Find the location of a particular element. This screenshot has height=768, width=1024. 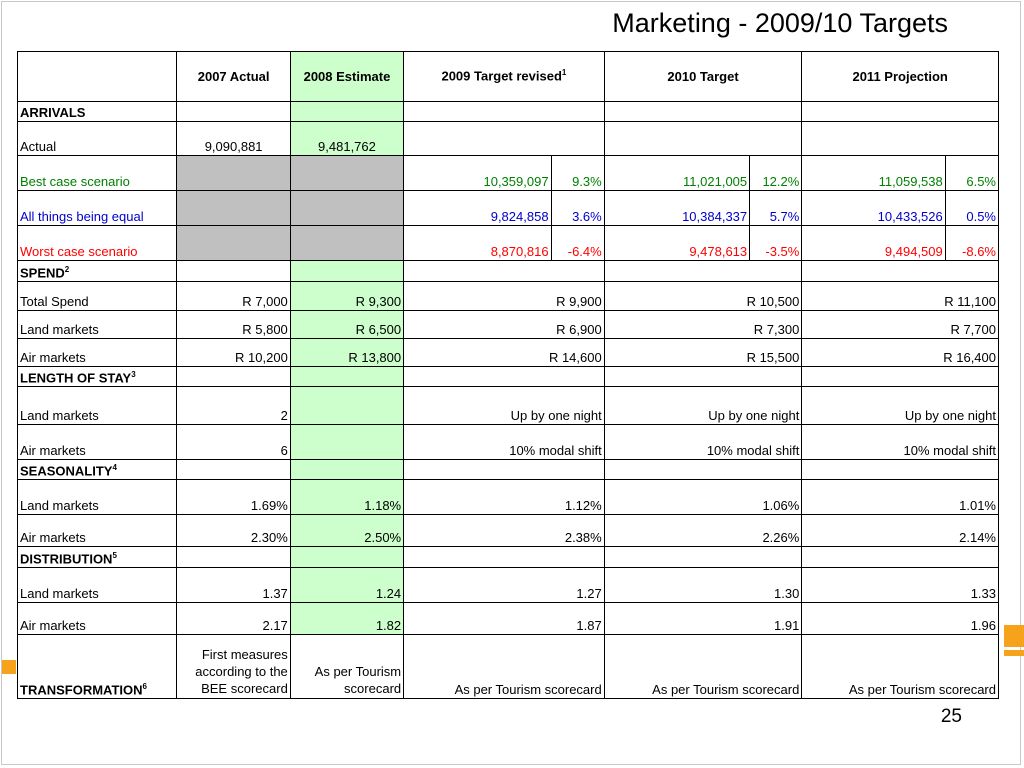

cell-value: 11,021,005 is located at coordinates (677, 173).